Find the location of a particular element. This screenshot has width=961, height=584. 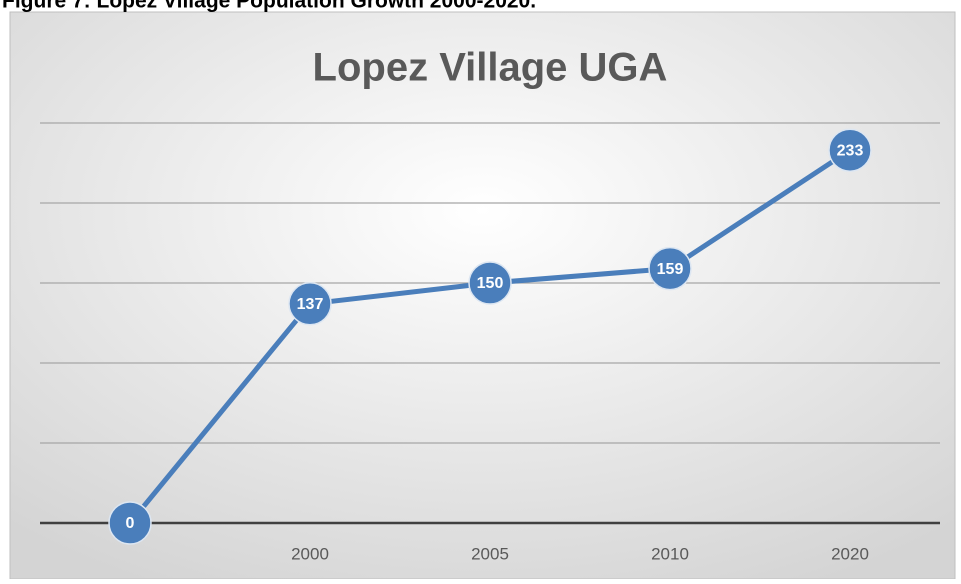

data-label: 150 is located at coordinates (490, 283).